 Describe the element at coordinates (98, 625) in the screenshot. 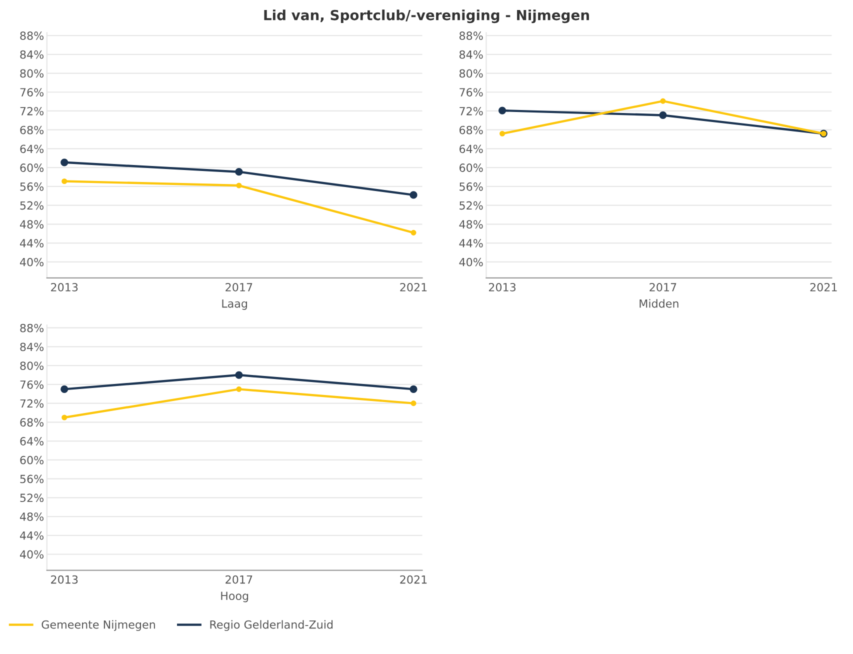

I see `legend-label: Gemeente Nijmegen` at that location.